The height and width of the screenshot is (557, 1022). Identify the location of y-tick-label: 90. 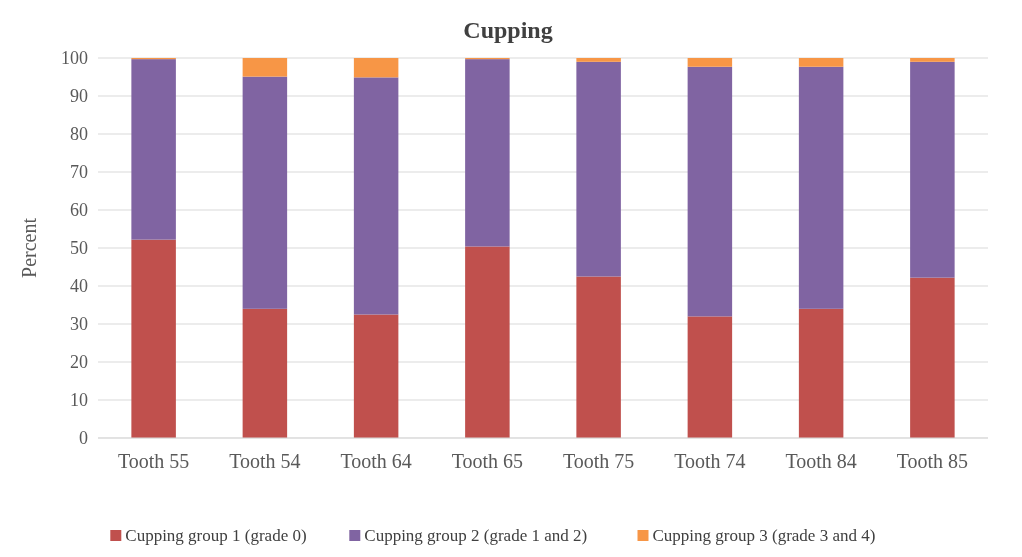
(79, 96).